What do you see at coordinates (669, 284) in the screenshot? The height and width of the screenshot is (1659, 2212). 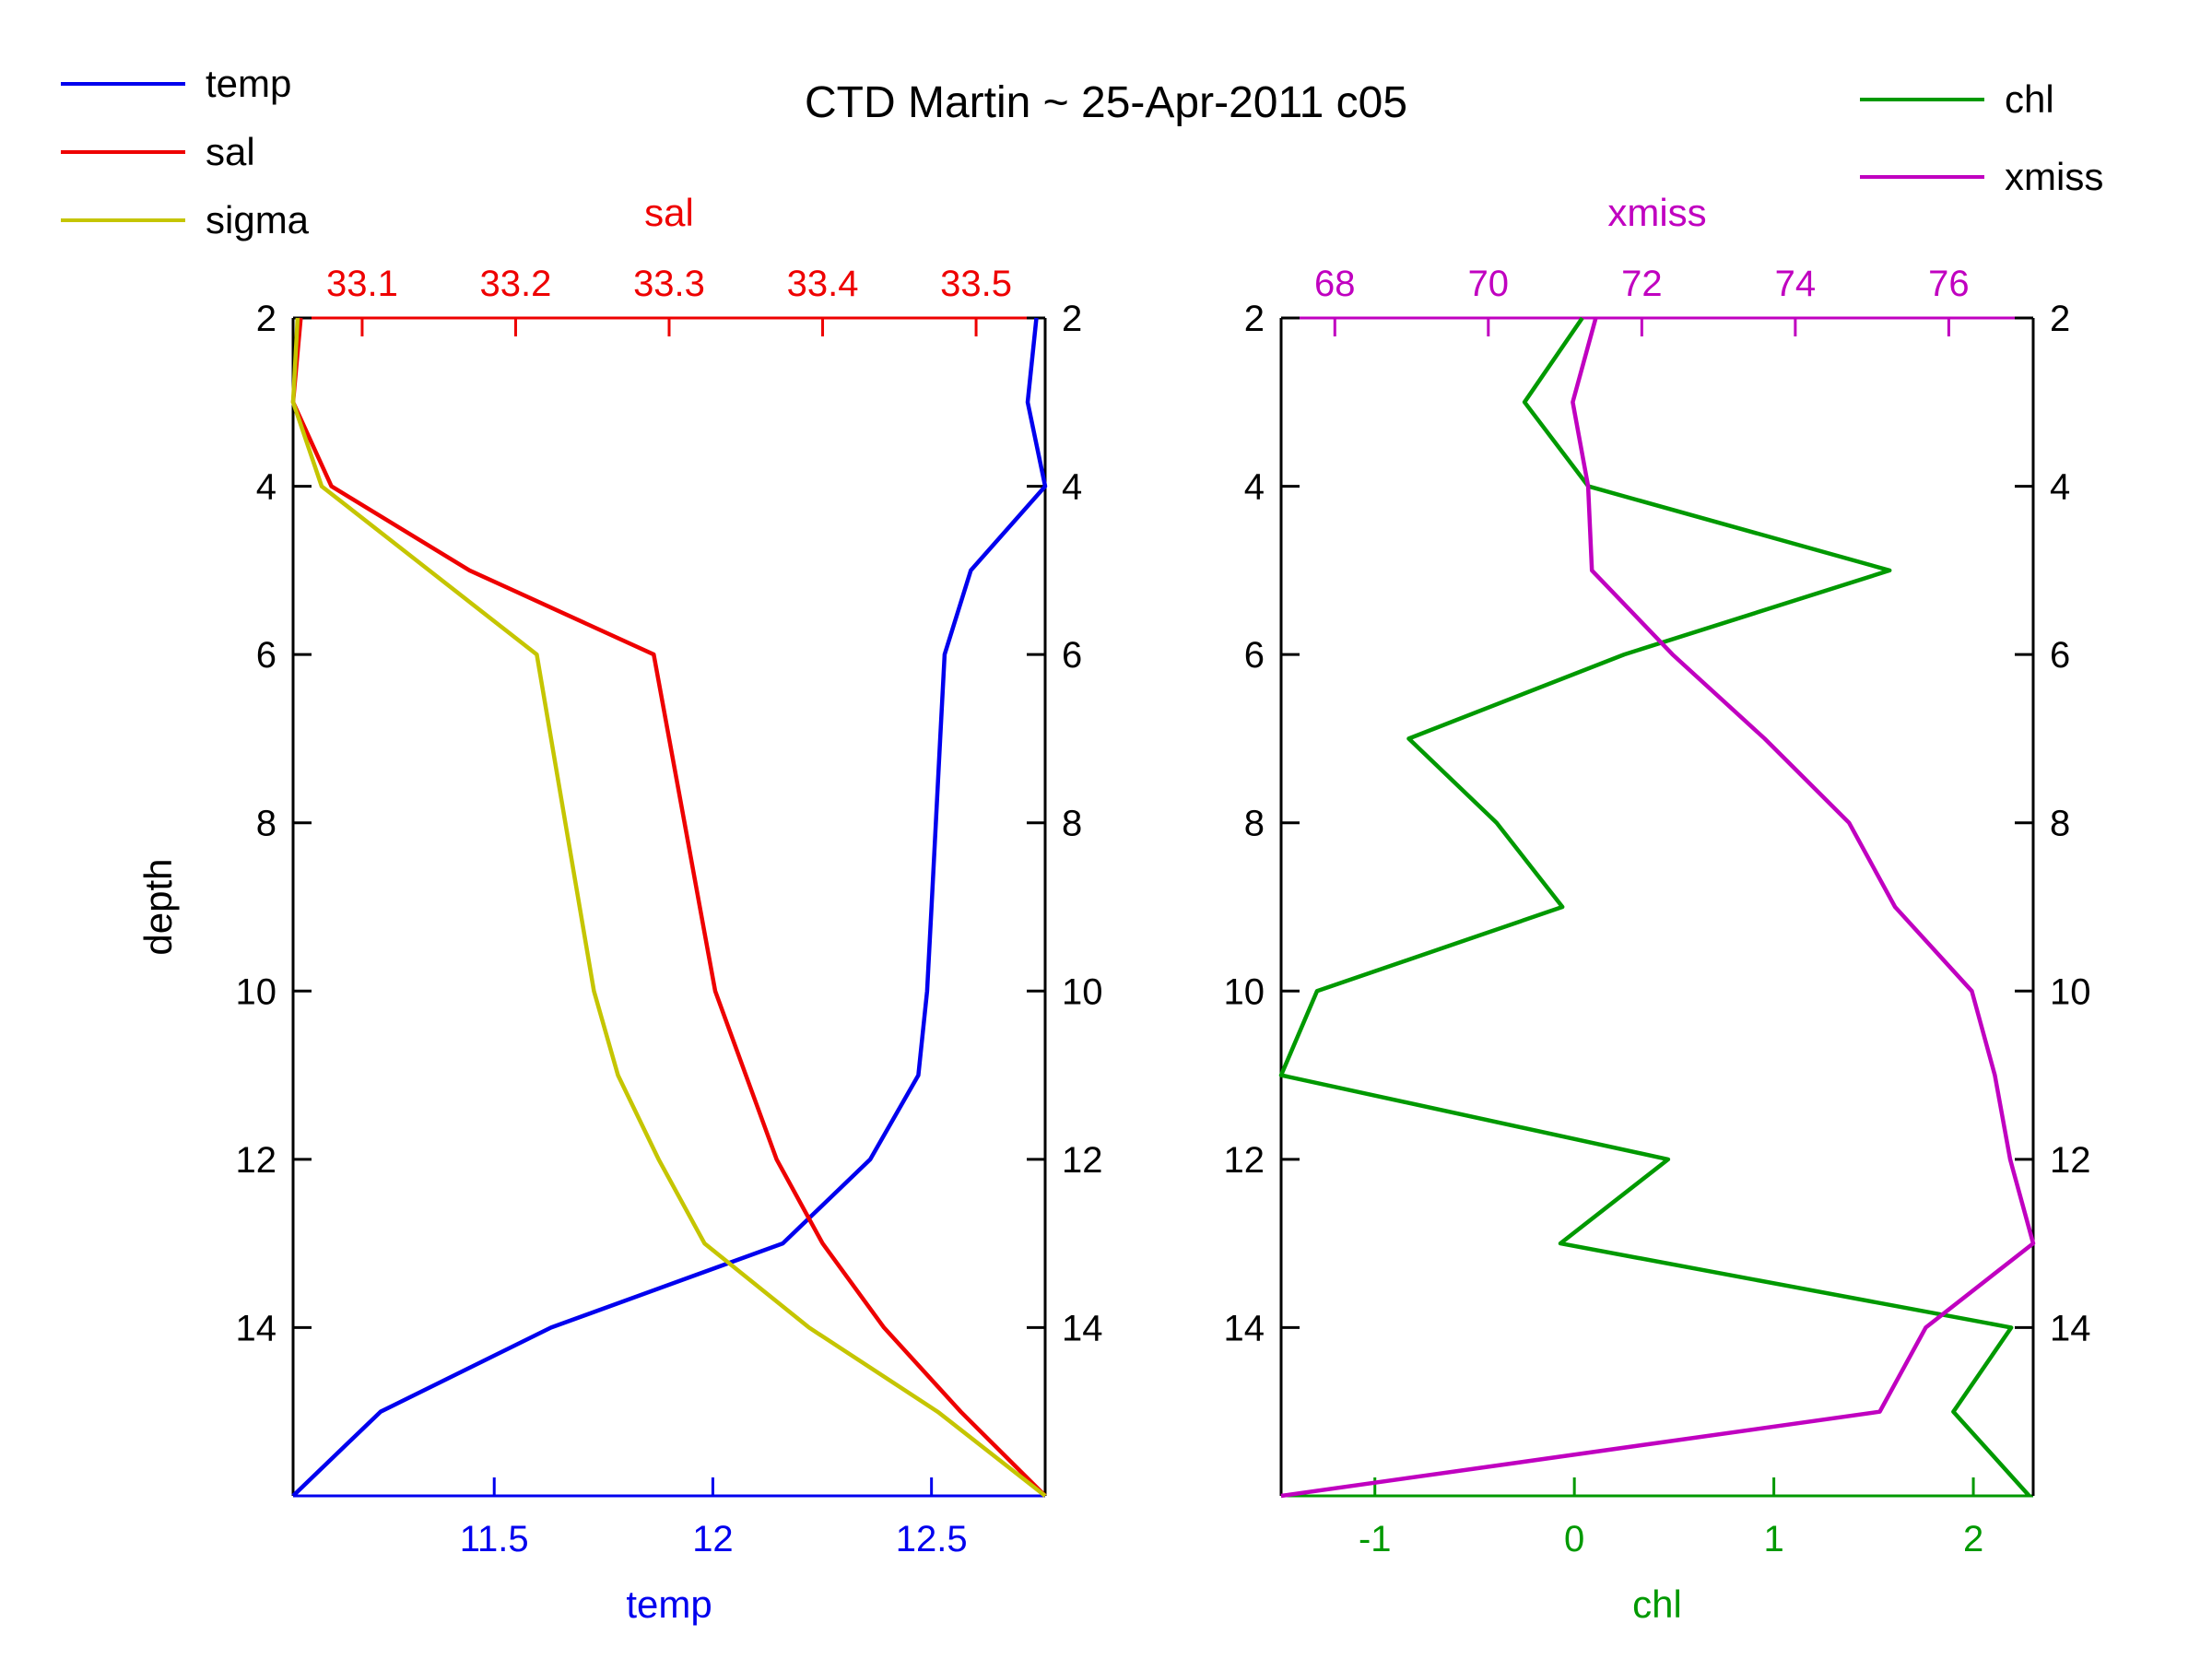 I see `svg-text: 33.3` at bounding box center [669, 284].